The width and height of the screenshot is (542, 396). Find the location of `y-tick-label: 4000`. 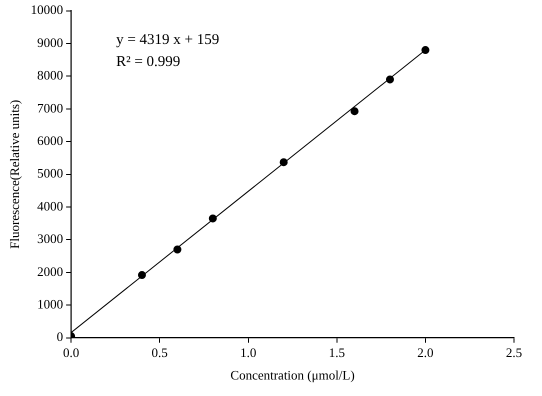

y-tick-label: 4000 is located at coordinates (50, 206).